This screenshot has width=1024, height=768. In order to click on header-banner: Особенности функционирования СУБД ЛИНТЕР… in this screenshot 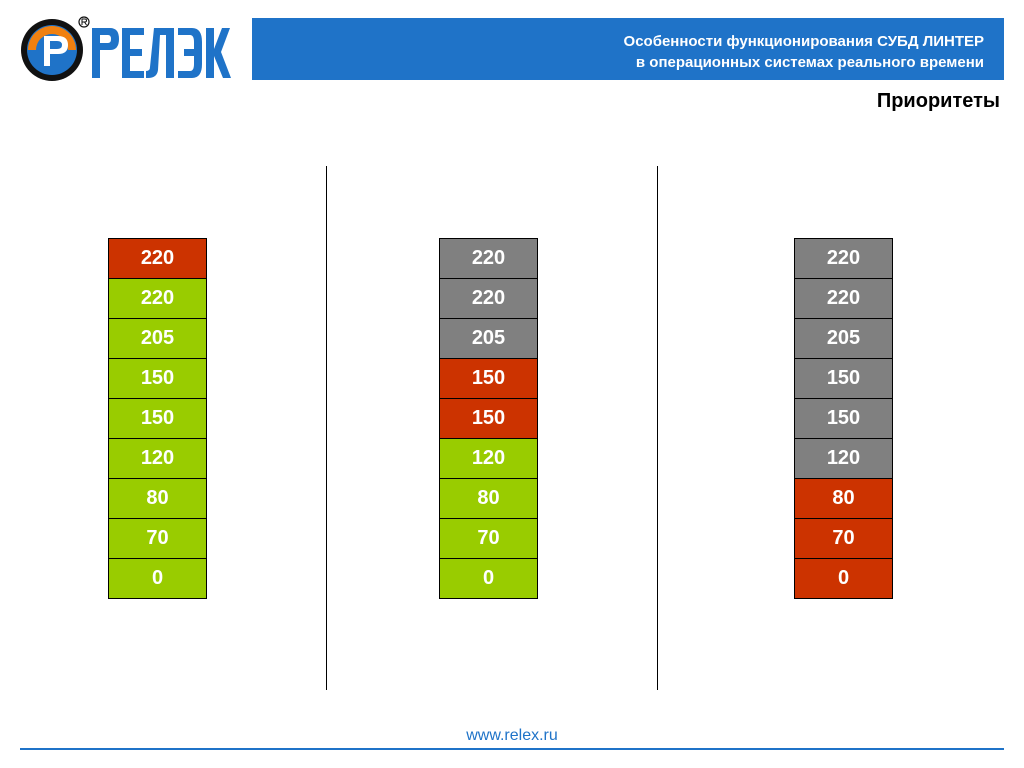, I will do `click(628, 49)`.